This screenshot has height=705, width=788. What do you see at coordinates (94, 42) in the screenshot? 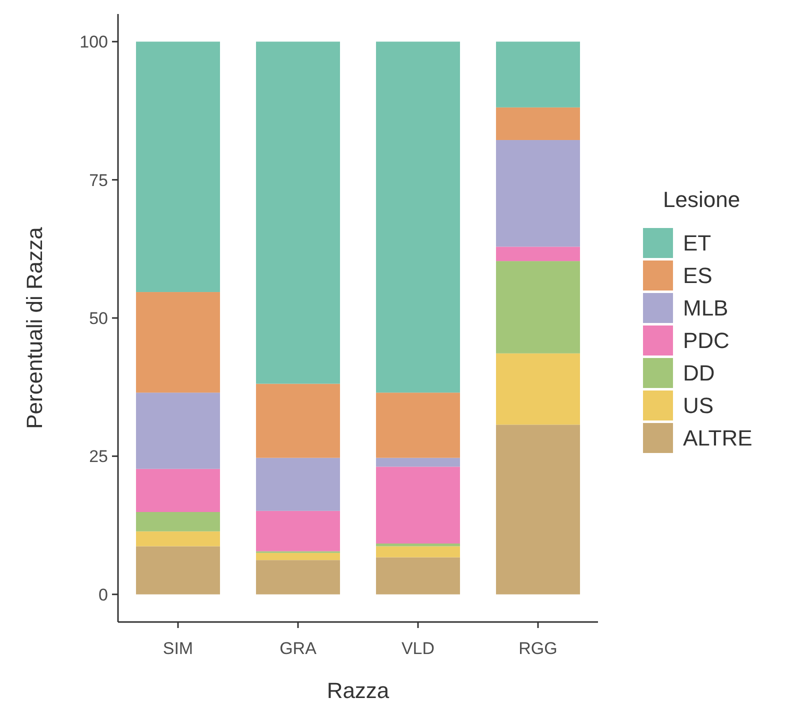
I see `y-tick-label: 100` at bounding box center [94, 42].